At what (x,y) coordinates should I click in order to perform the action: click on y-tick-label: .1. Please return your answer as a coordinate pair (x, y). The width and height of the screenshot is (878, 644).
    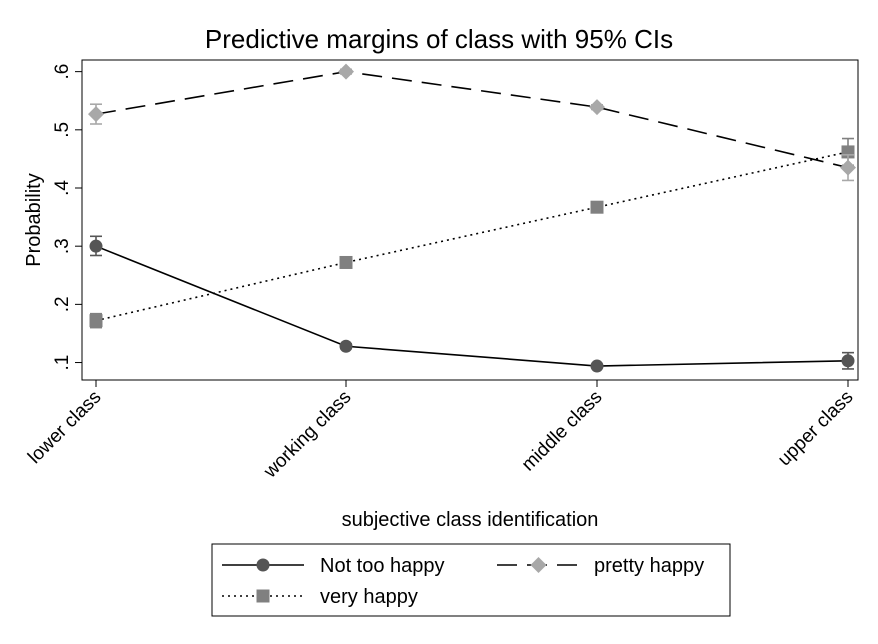
    Looking at the image, I should click on (62, 363).